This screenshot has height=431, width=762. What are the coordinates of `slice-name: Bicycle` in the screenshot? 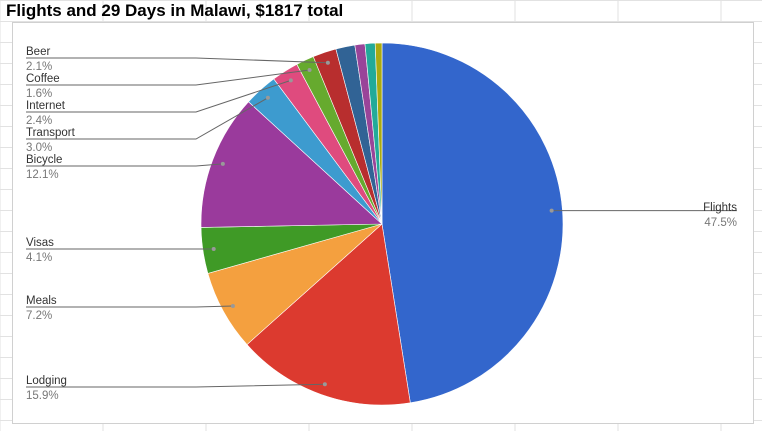 It's located at (44, 160).